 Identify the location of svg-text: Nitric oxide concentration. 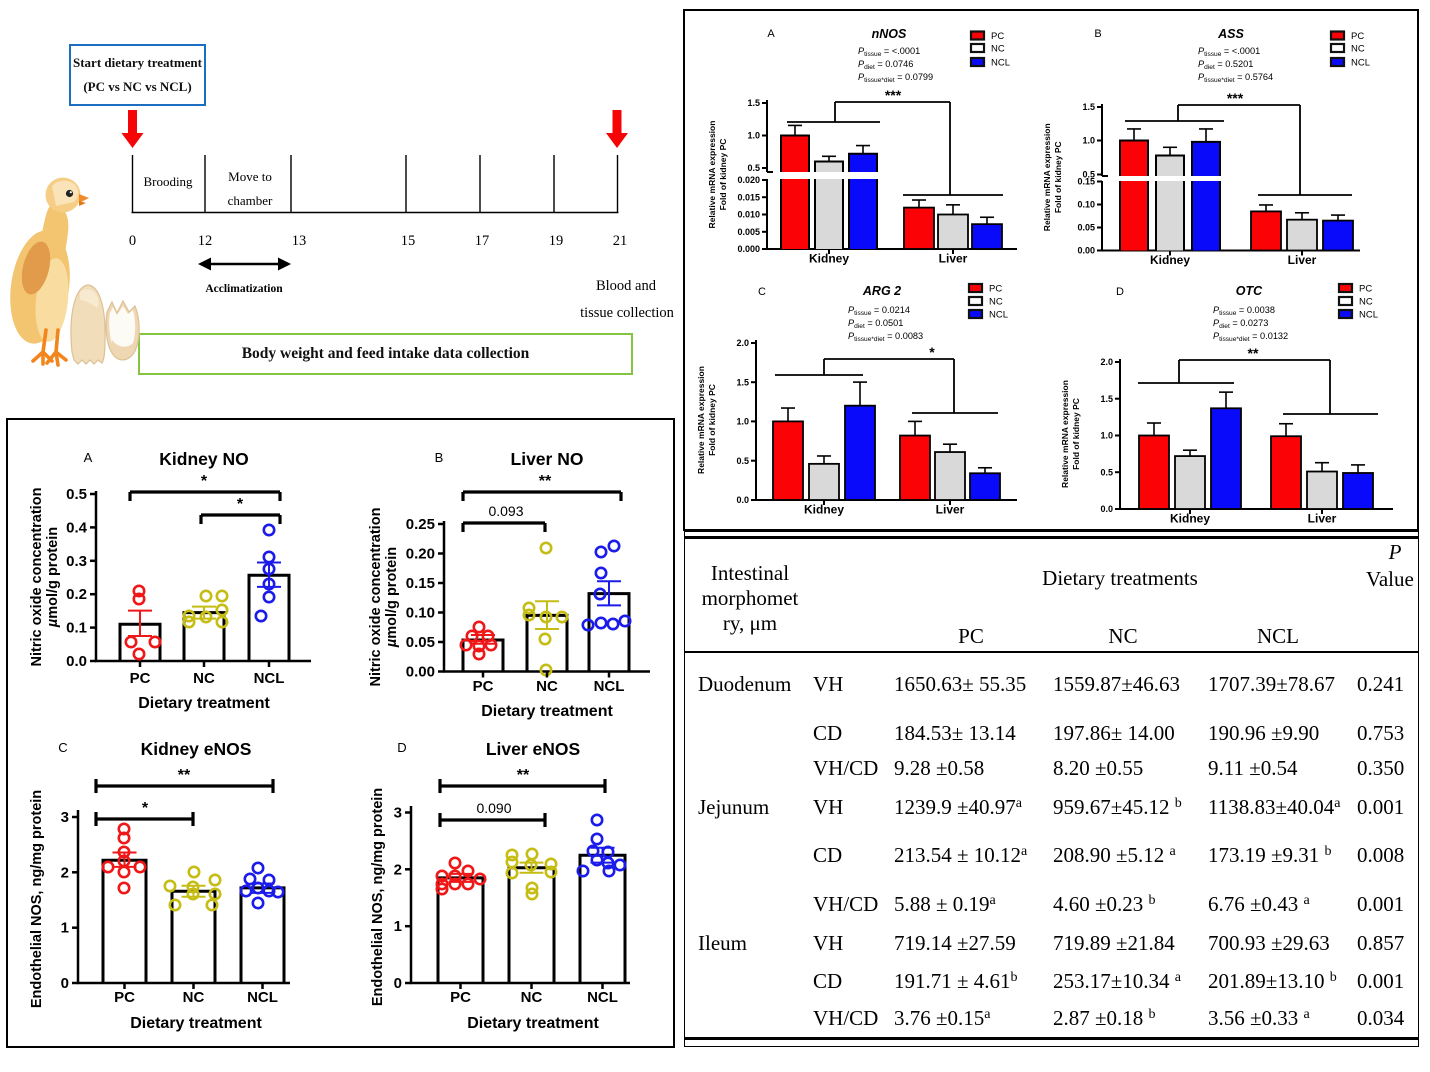
(376, 597).